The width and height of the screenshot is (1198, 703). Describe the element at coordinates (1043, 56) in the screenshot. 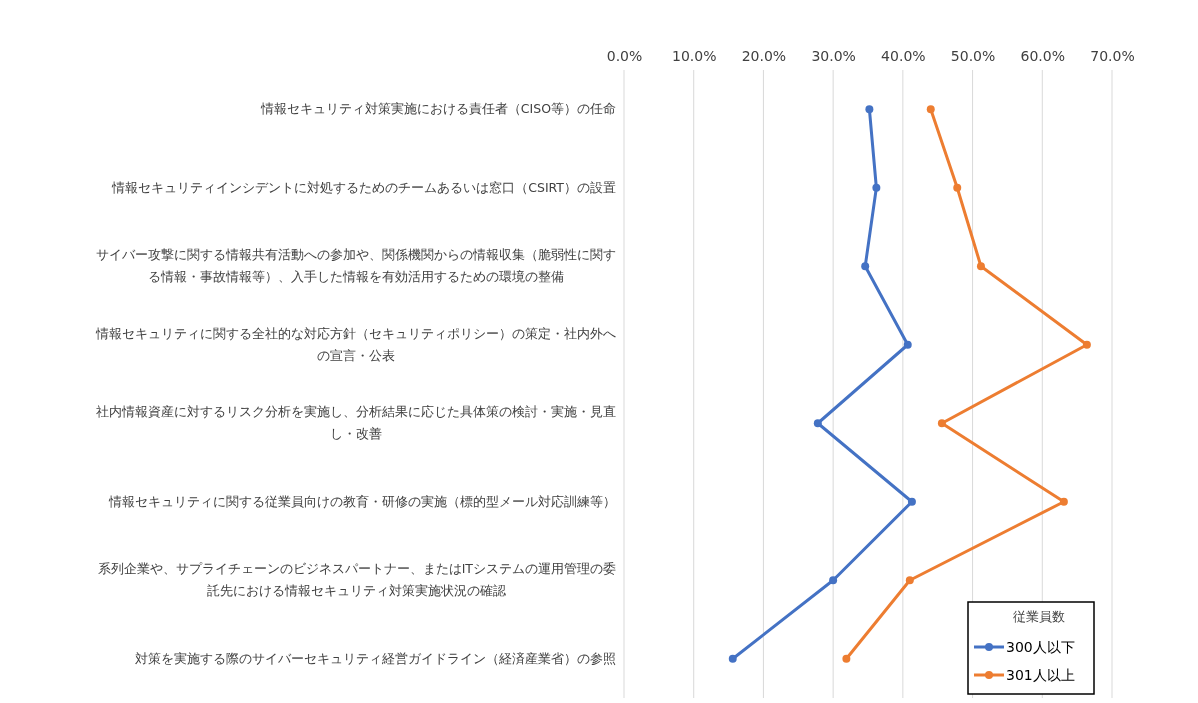

I see `x-tick-label: 60.0%` at that location.